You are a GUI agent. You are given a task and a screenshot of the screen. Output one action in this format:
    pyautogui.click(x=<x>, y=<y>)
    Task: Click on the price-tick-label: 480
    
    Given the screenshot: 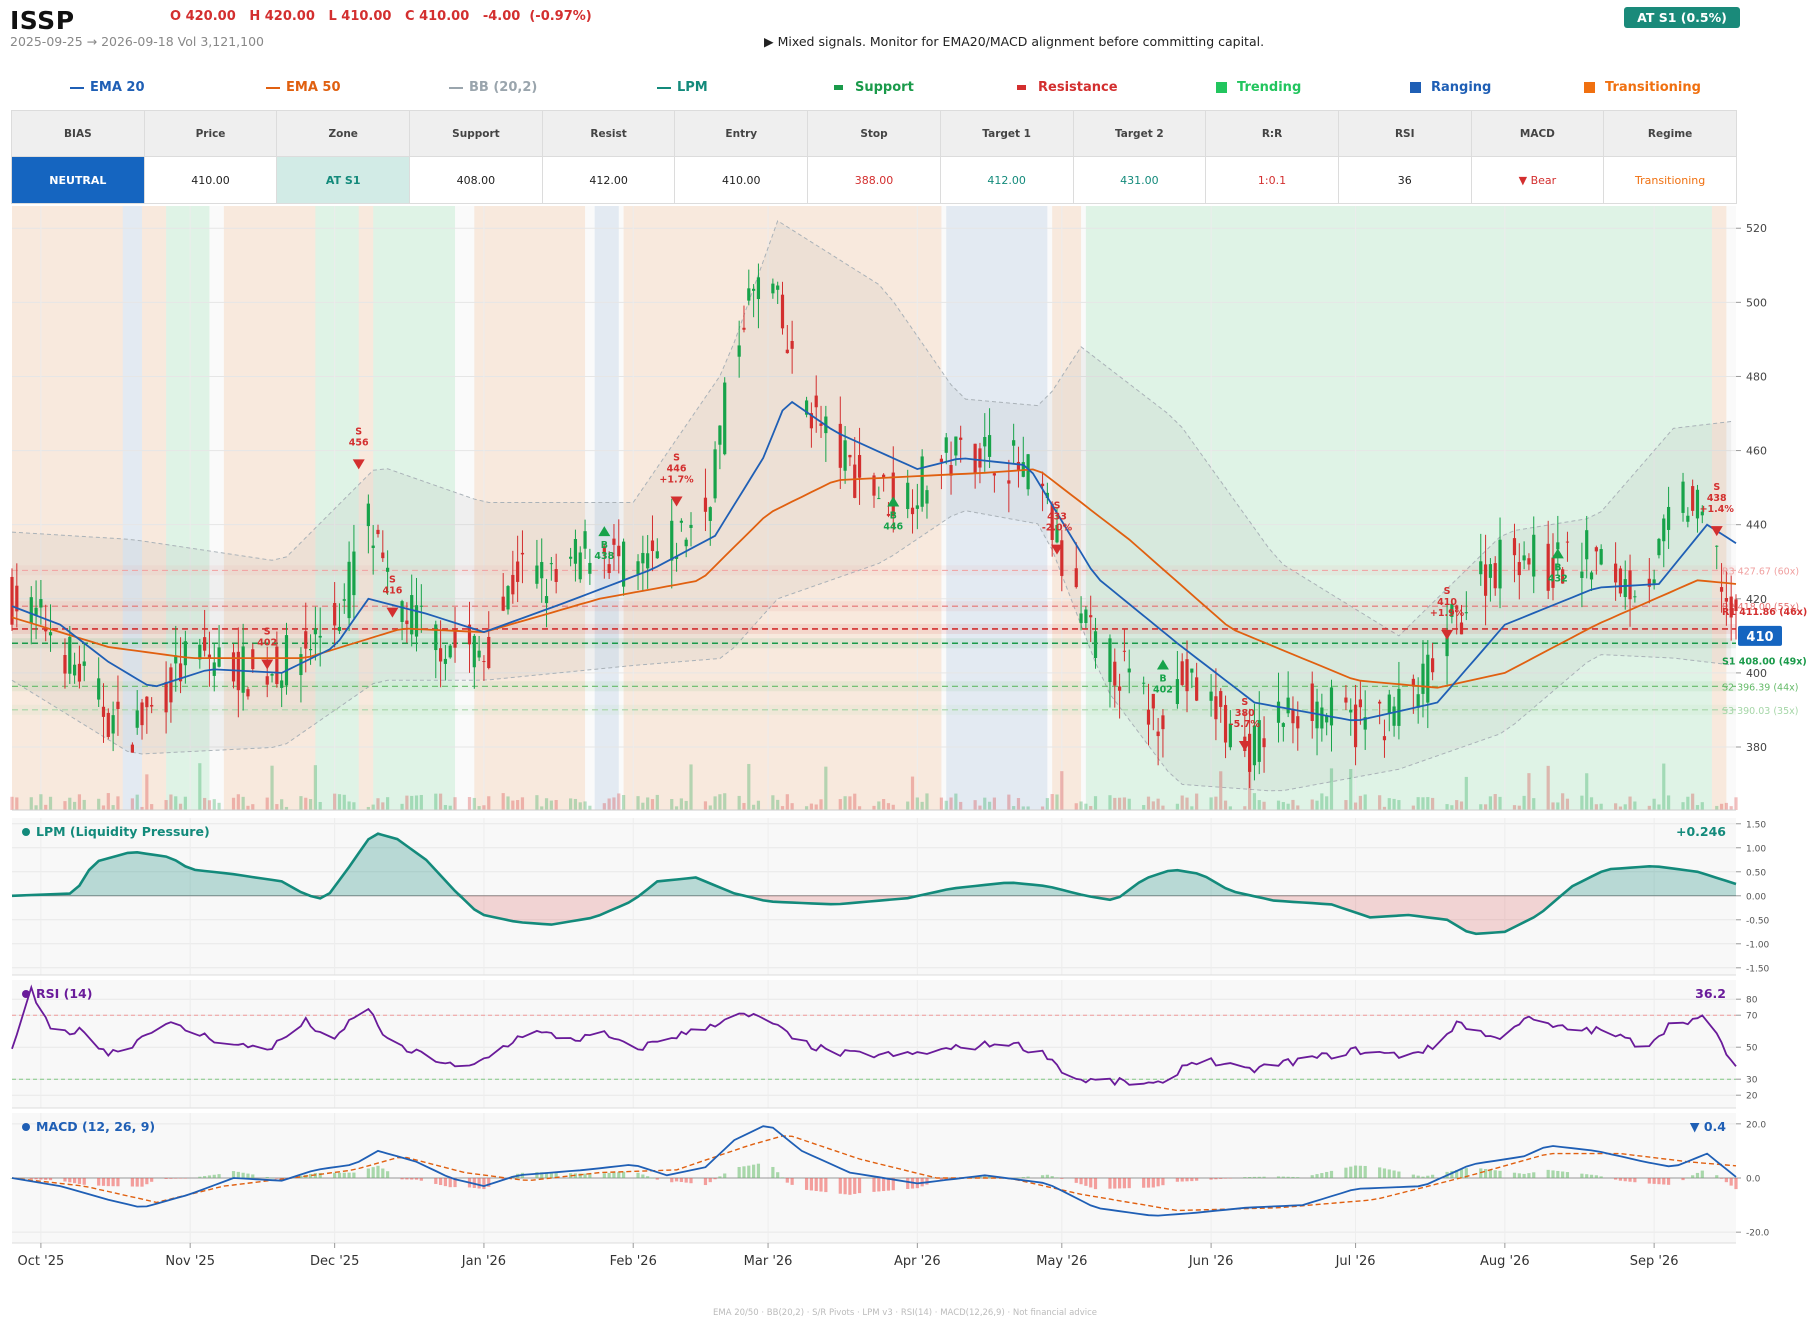 What is the action you would take?
    pyautogui.click(x=1756, y=376)
    